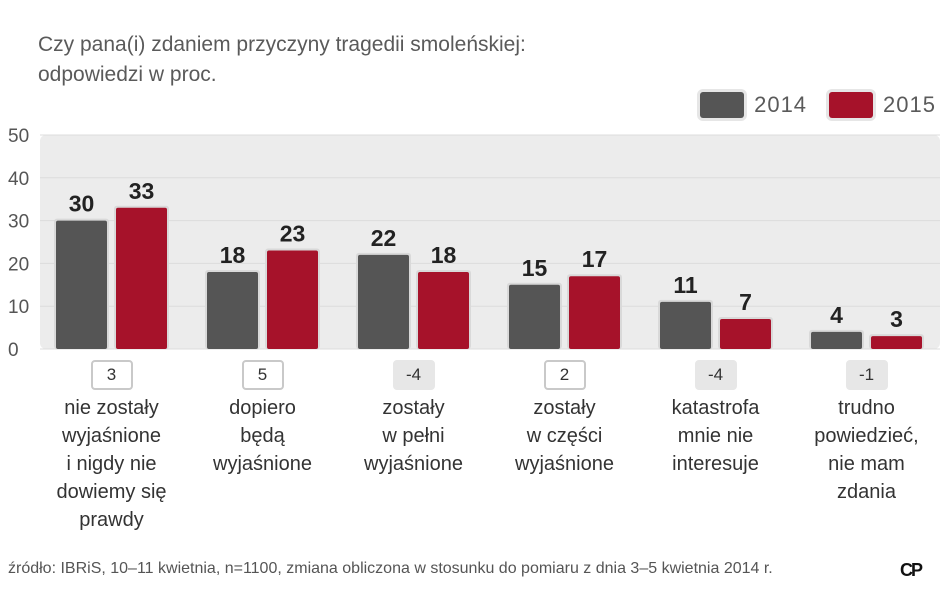  Describe the element at coordinates (851, 105) in the screenshot. I see `legend-swatch-2015` at that location.